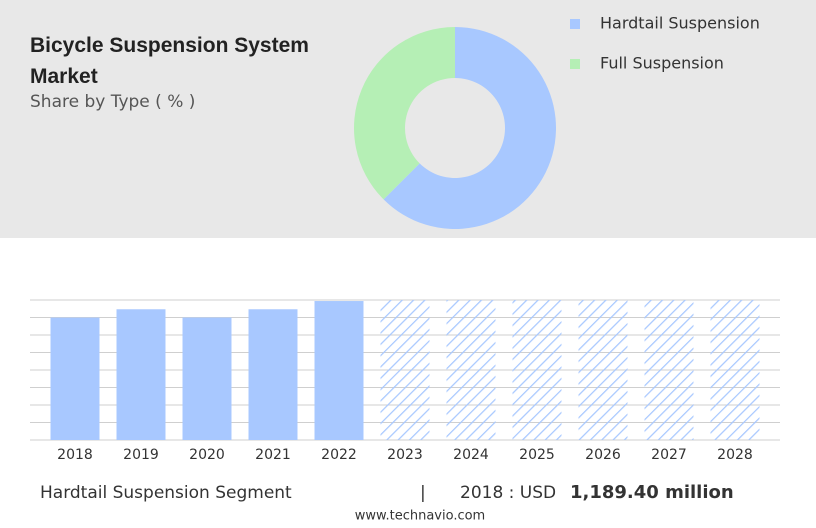 The image size is (816, 528). I want to click on x-tick-label: 2022, so click(339, 455).